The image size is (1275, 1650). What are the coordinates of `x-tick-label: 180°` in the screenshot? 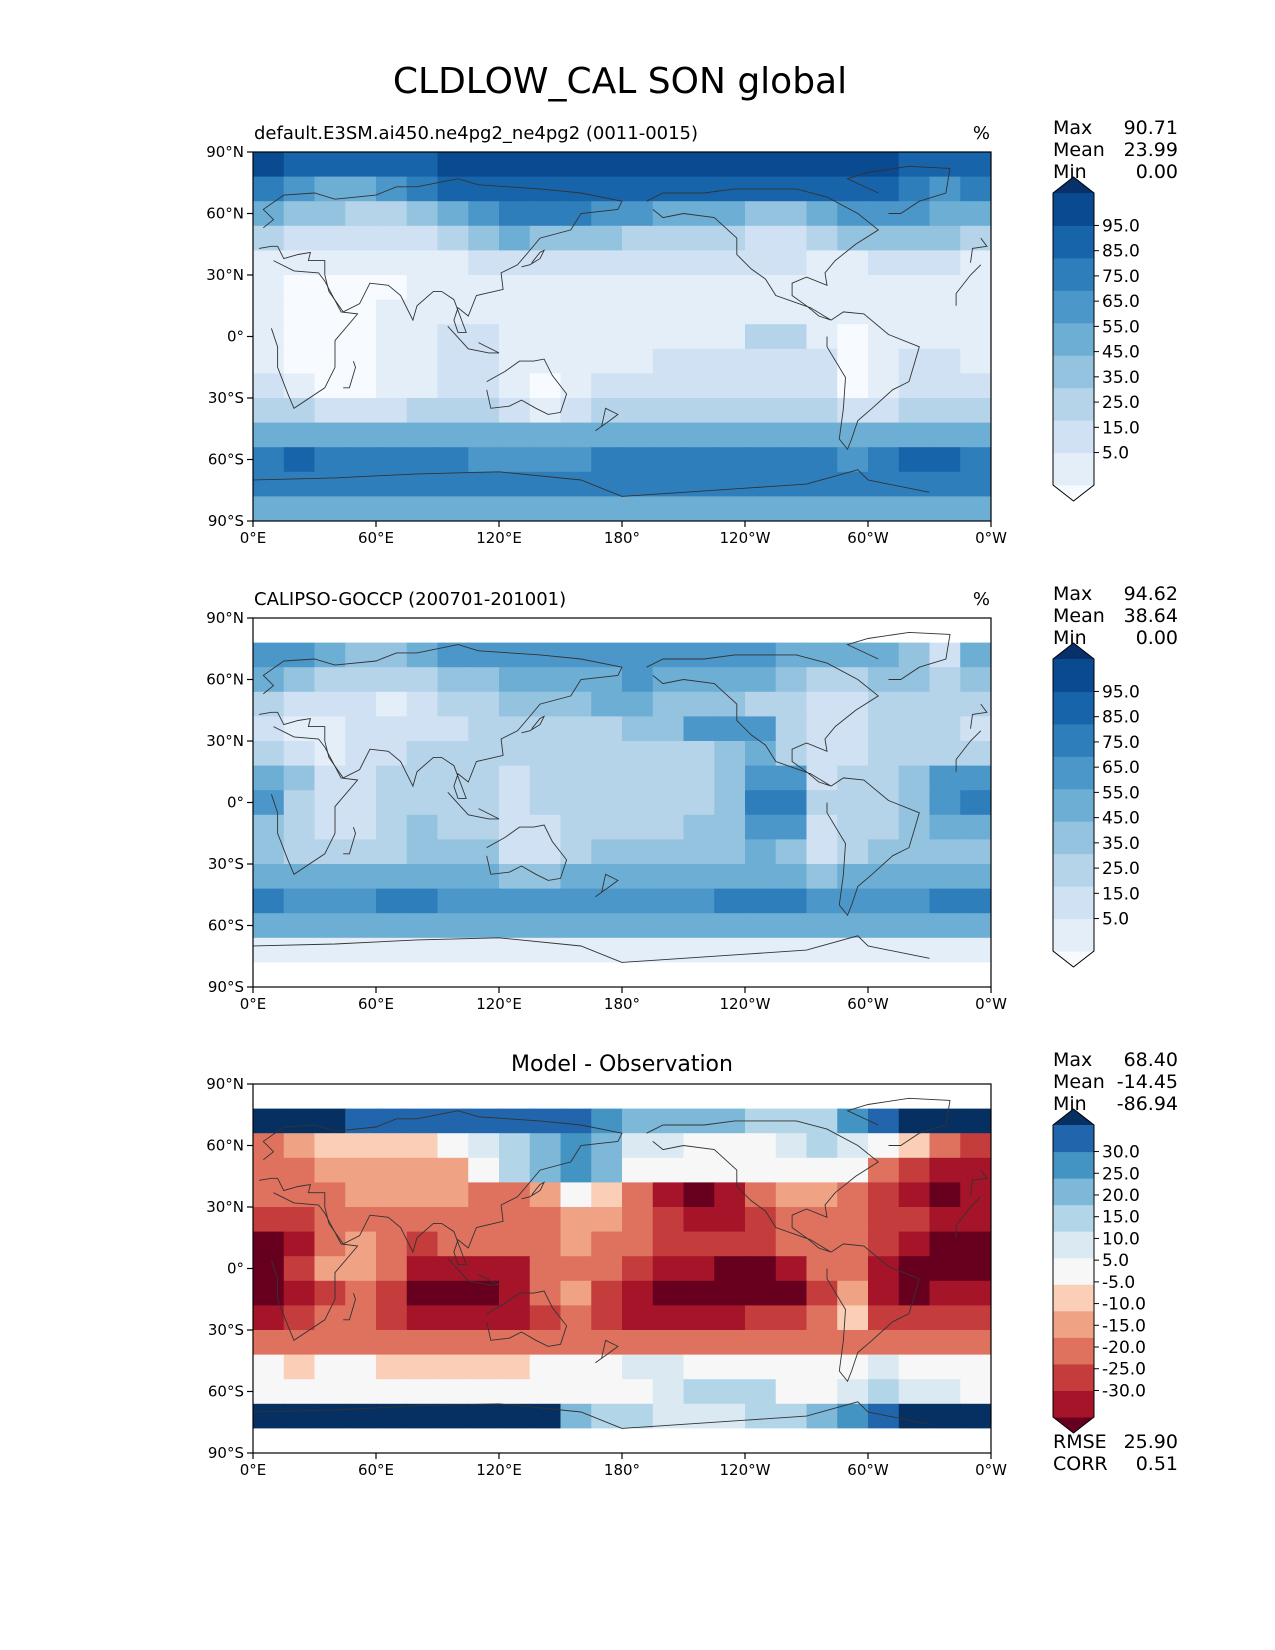 It's located at (622, 1470).